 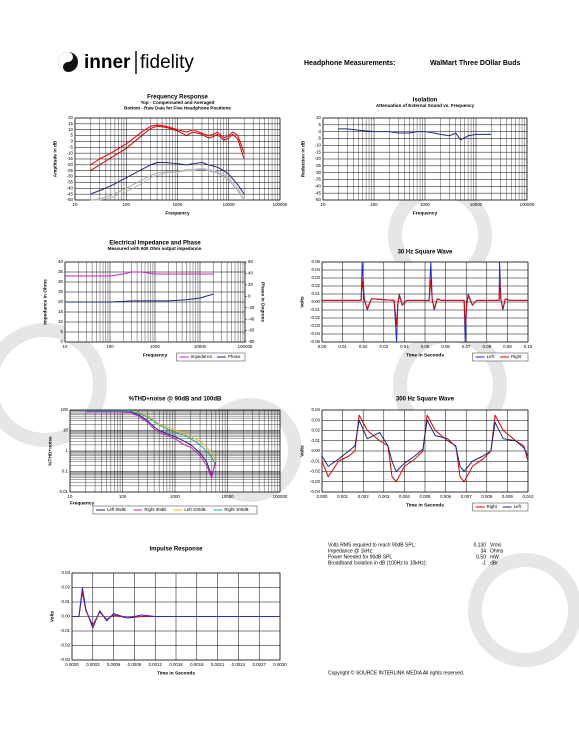 I want to click on stat-label: Power Needed for 90dB SPL, so click(x=360, y=557).